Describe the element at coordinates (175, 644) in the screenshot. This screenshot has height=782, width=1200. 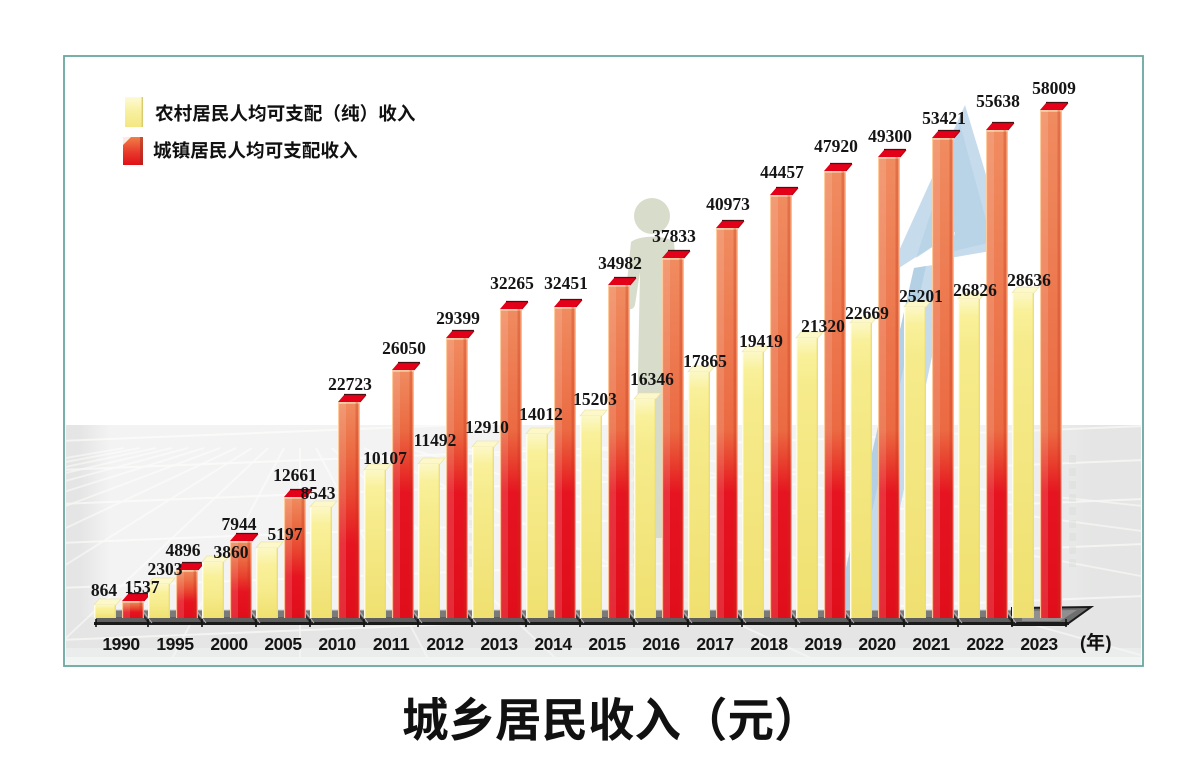
I see `svg-text: 1995` at that location.